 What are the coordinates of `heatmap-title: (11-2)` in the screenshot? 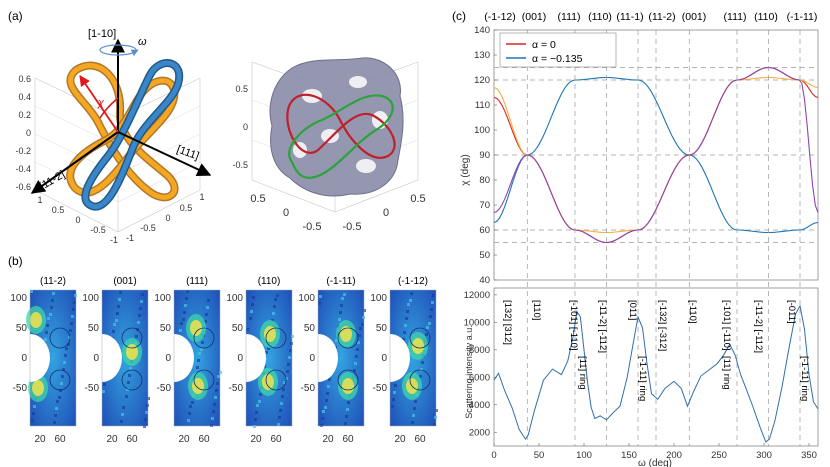 It's located at (53, 281).